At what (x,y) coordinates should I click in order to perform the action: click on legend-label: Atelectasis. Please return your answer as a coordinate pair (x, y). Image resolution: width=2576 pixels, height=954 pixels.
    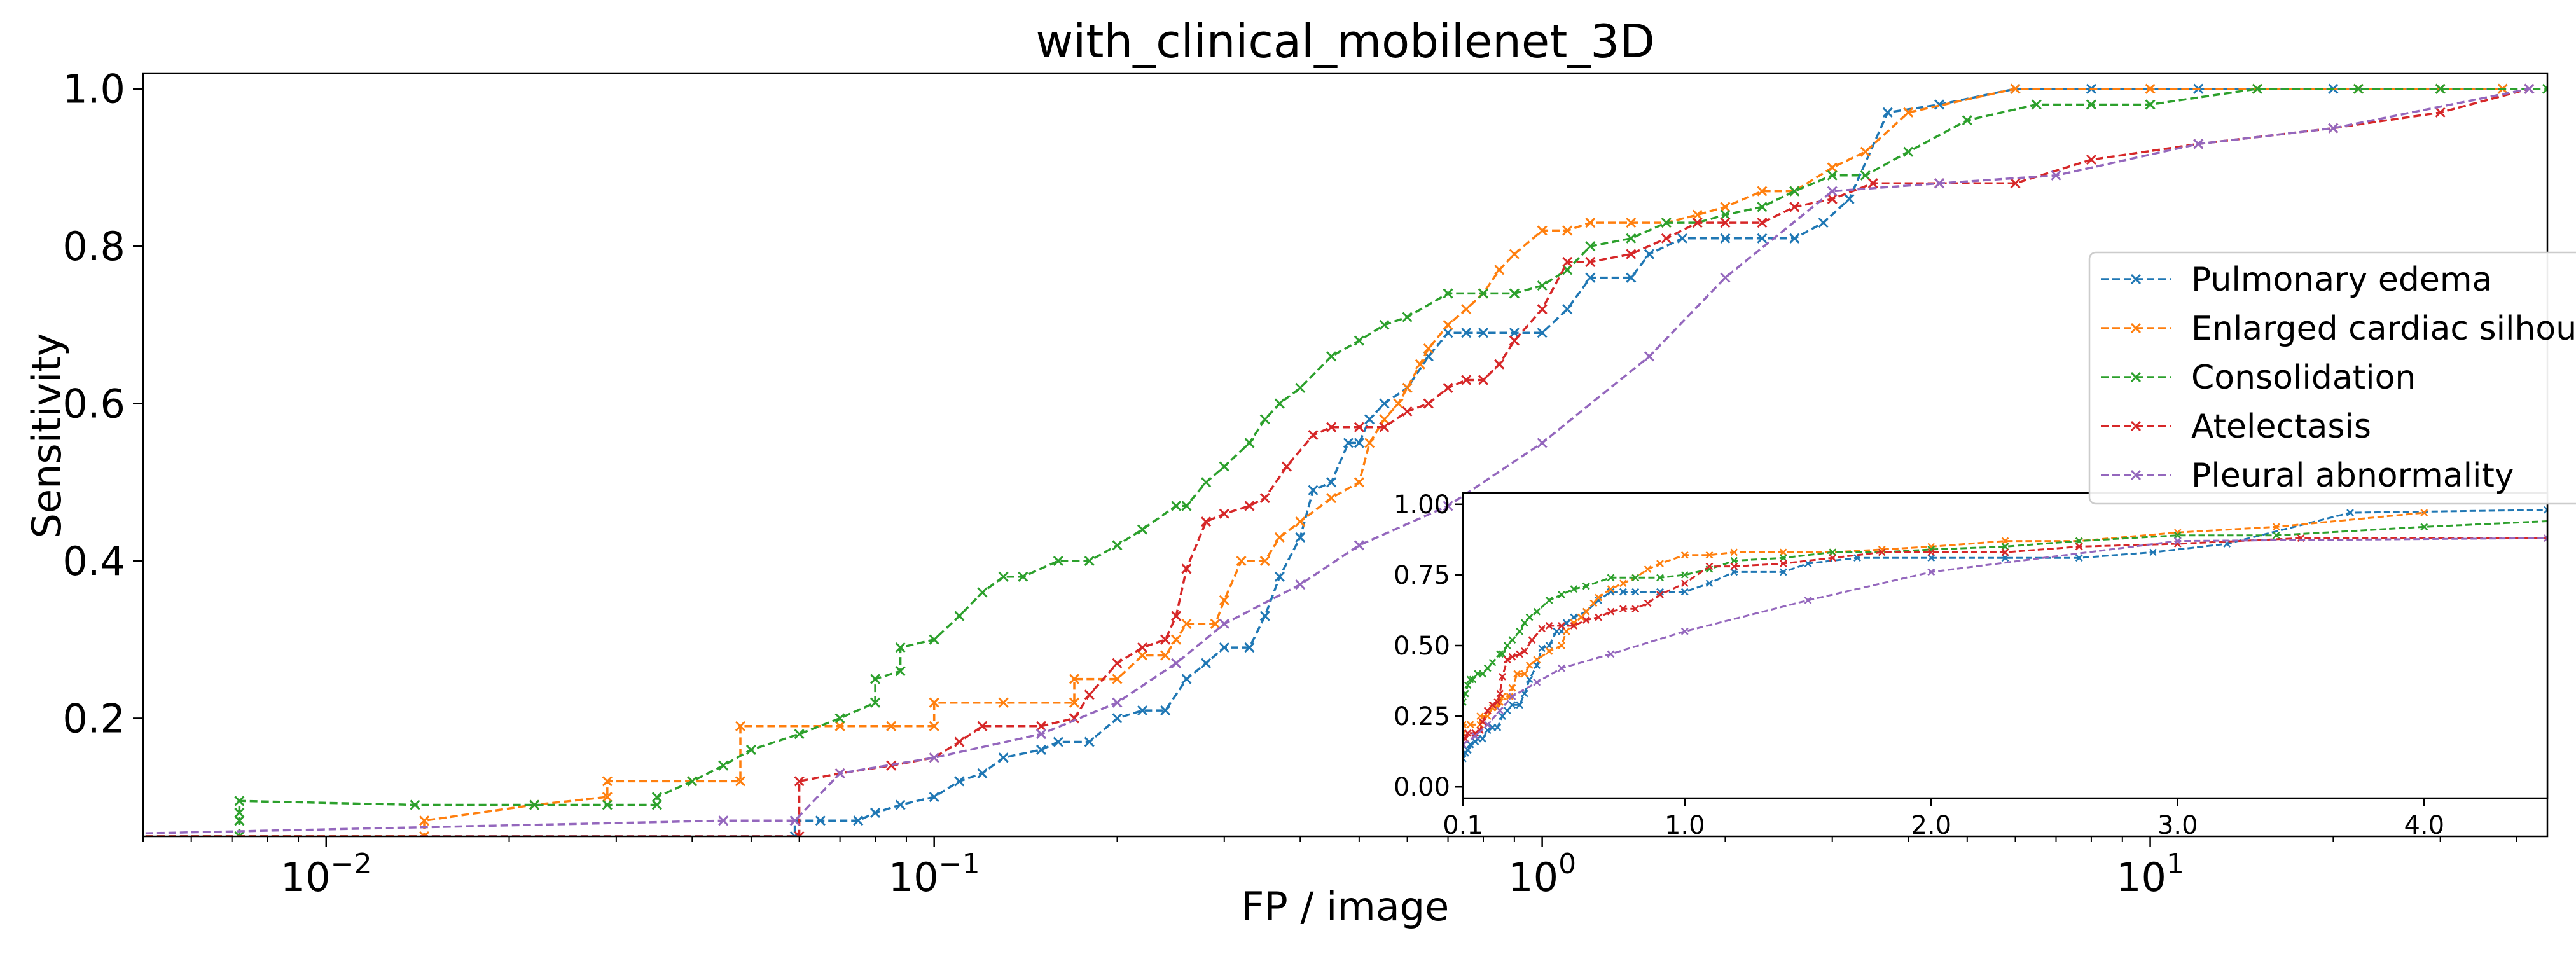
    Looking at the image, I should click on (2281, 427).